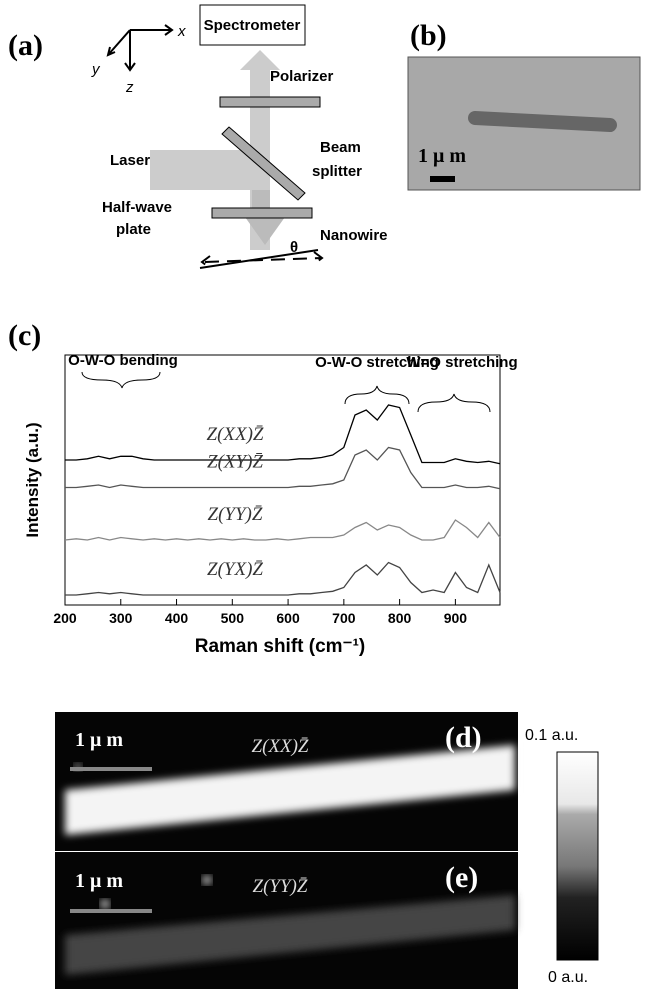 The width and height of the screenshot is (657, 989). I want to click on axis-y: y, so click(96, 69).